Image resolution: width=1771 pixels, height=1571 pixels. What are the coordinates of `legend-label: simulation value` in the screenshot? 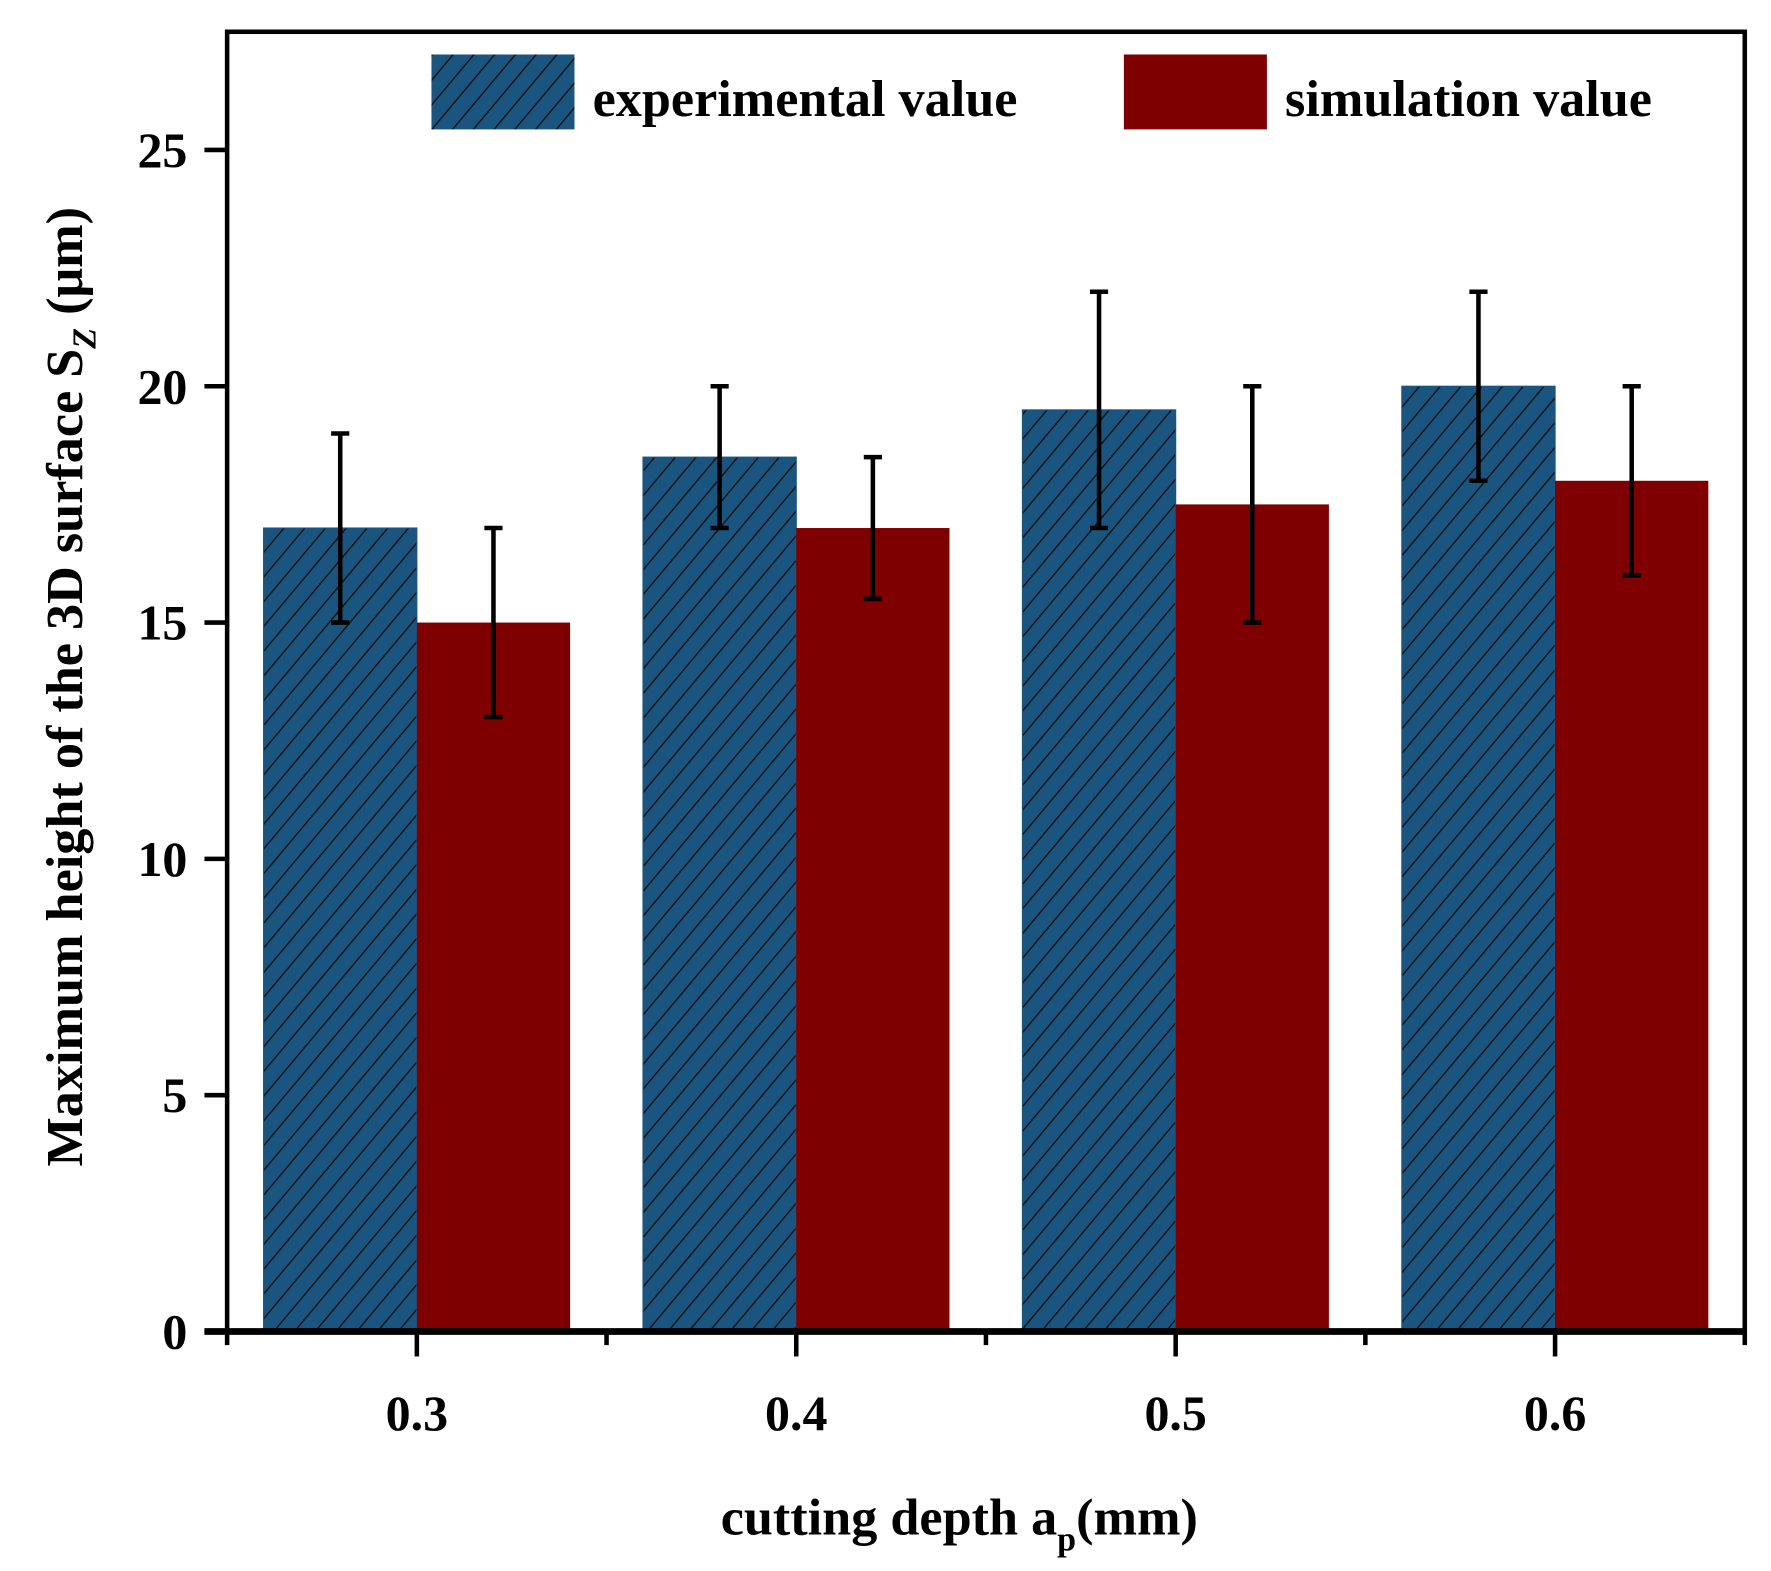 It's located at (1468, 99).